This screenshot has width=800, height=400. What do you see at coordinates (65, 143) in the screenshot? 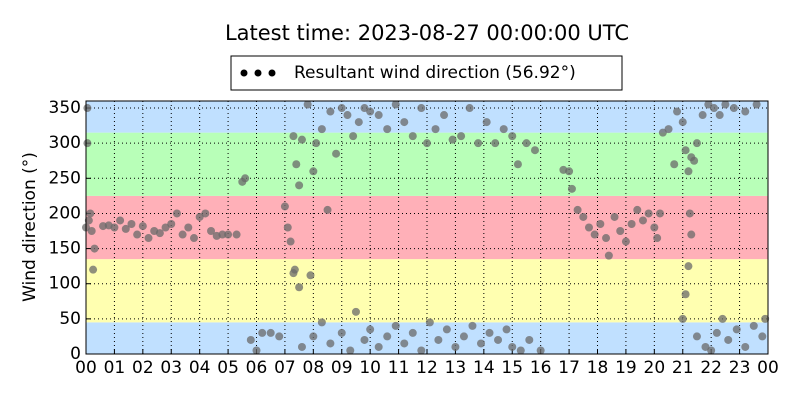
I see `y-tick-label: 300` at bounding box center [65, 143].